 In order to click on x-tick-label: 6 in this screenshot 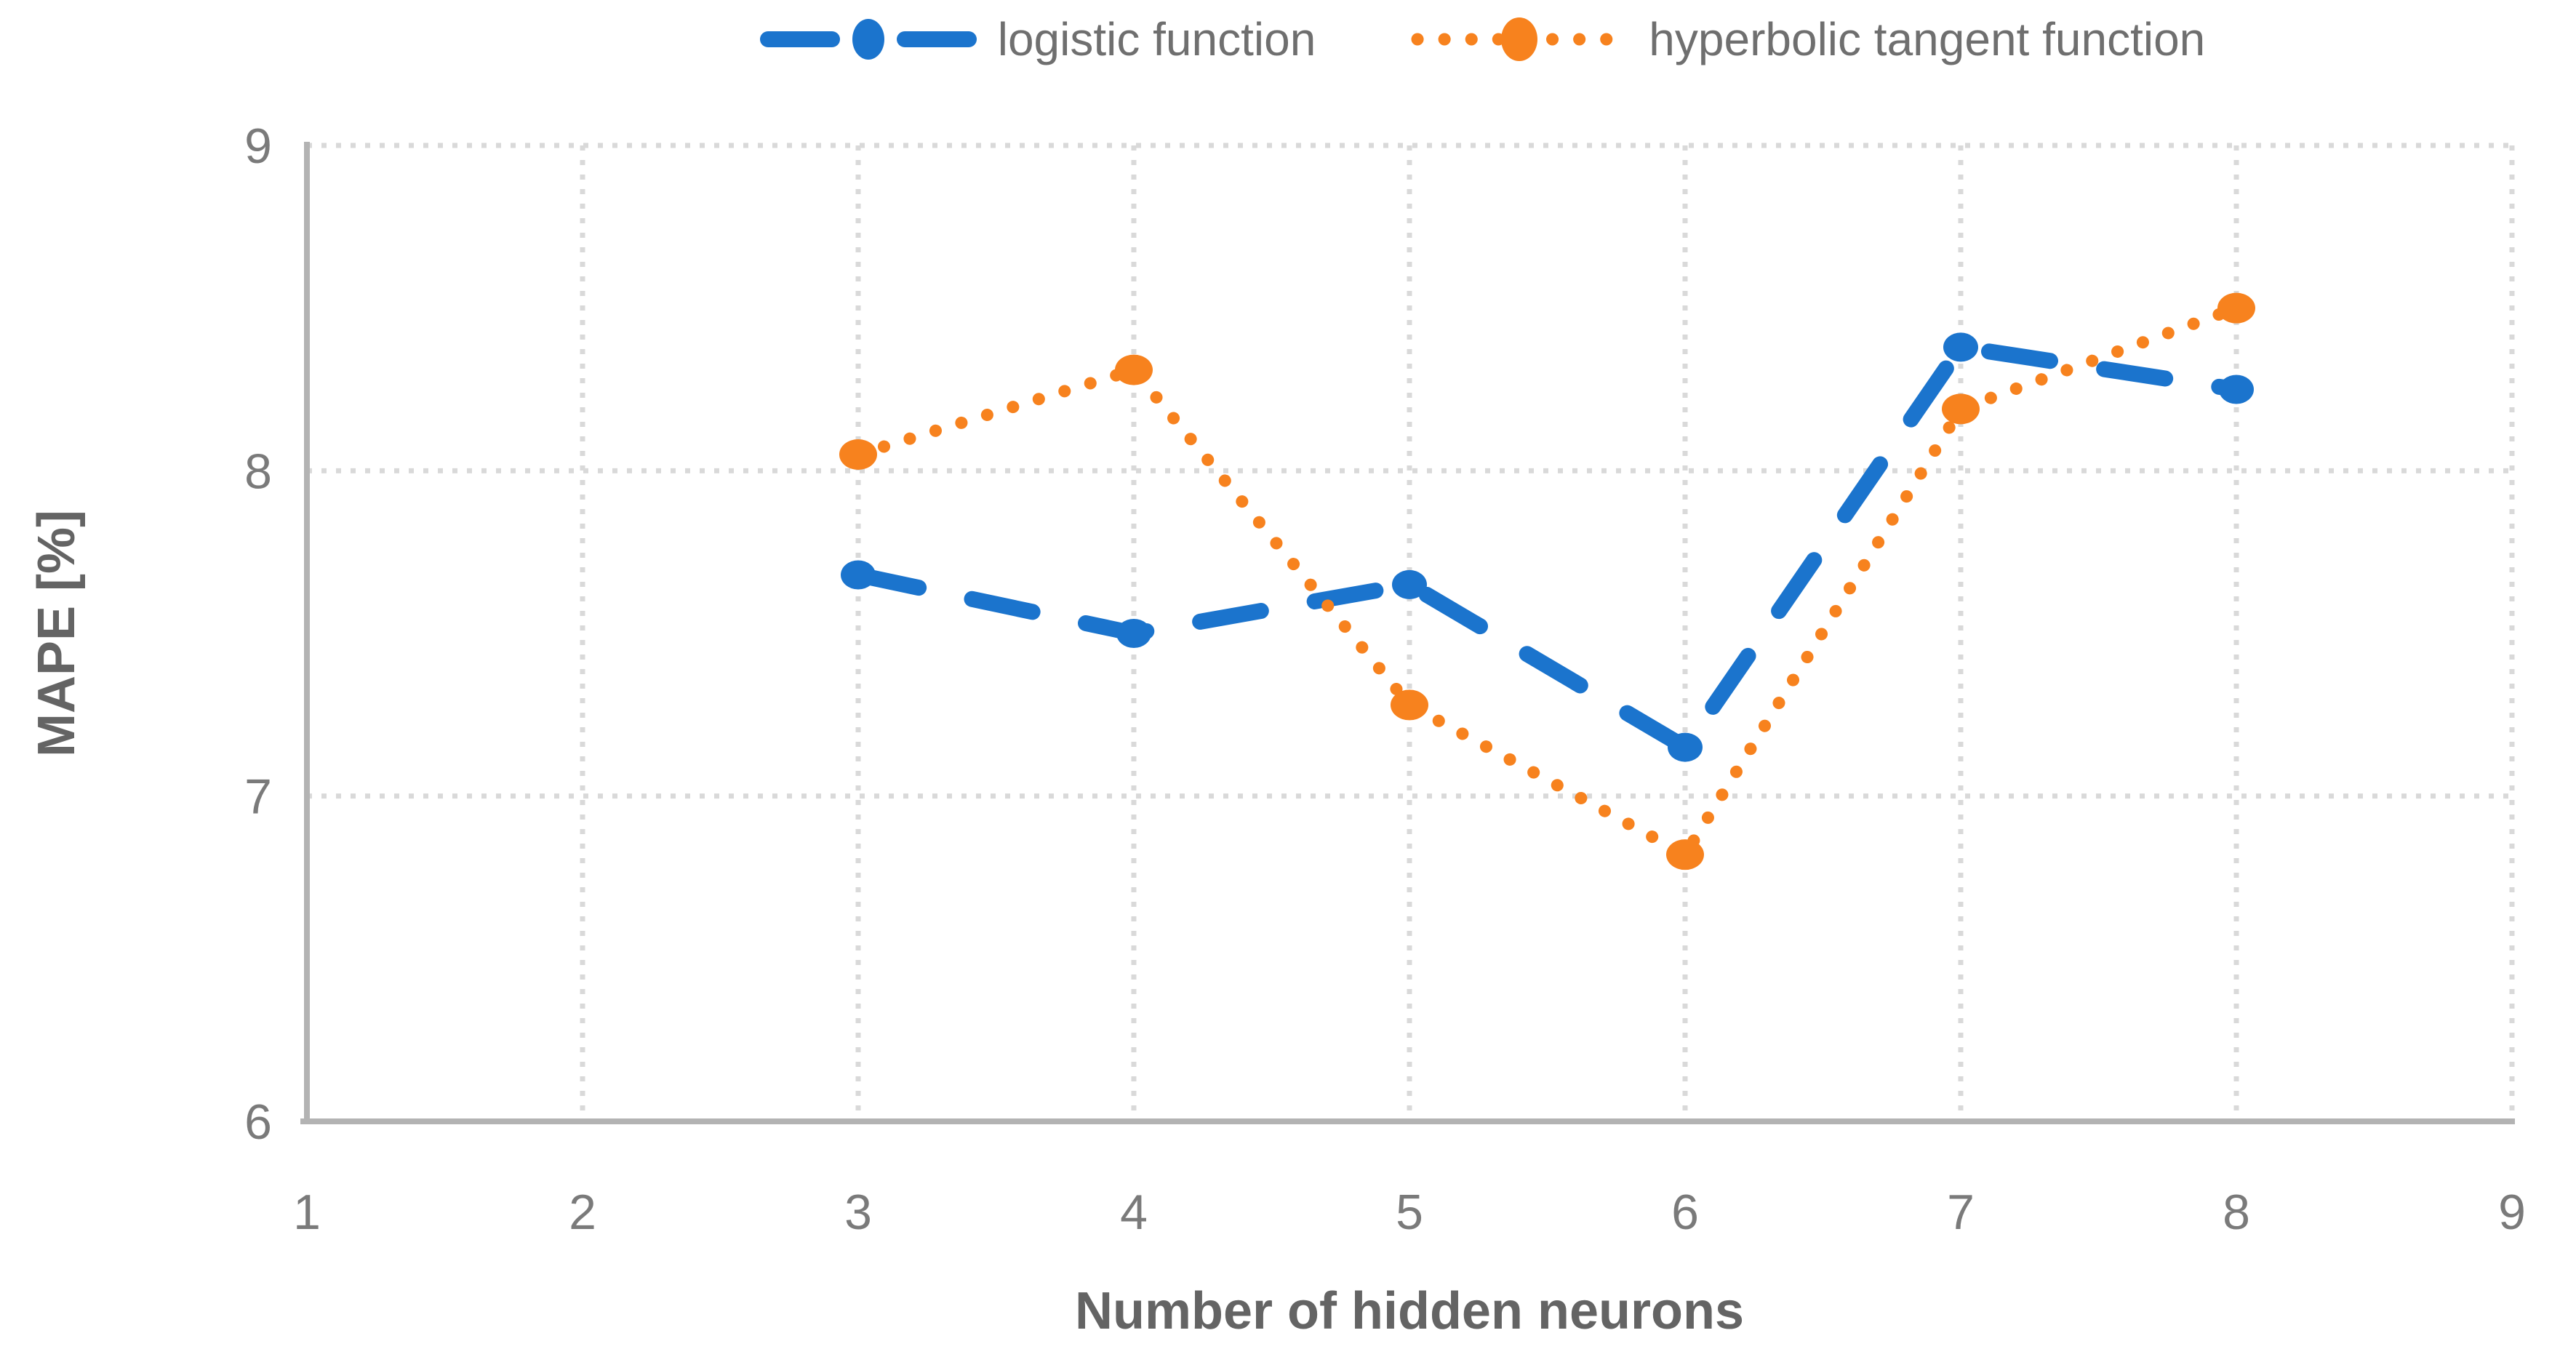, I will do `click(1685, 1212)`.